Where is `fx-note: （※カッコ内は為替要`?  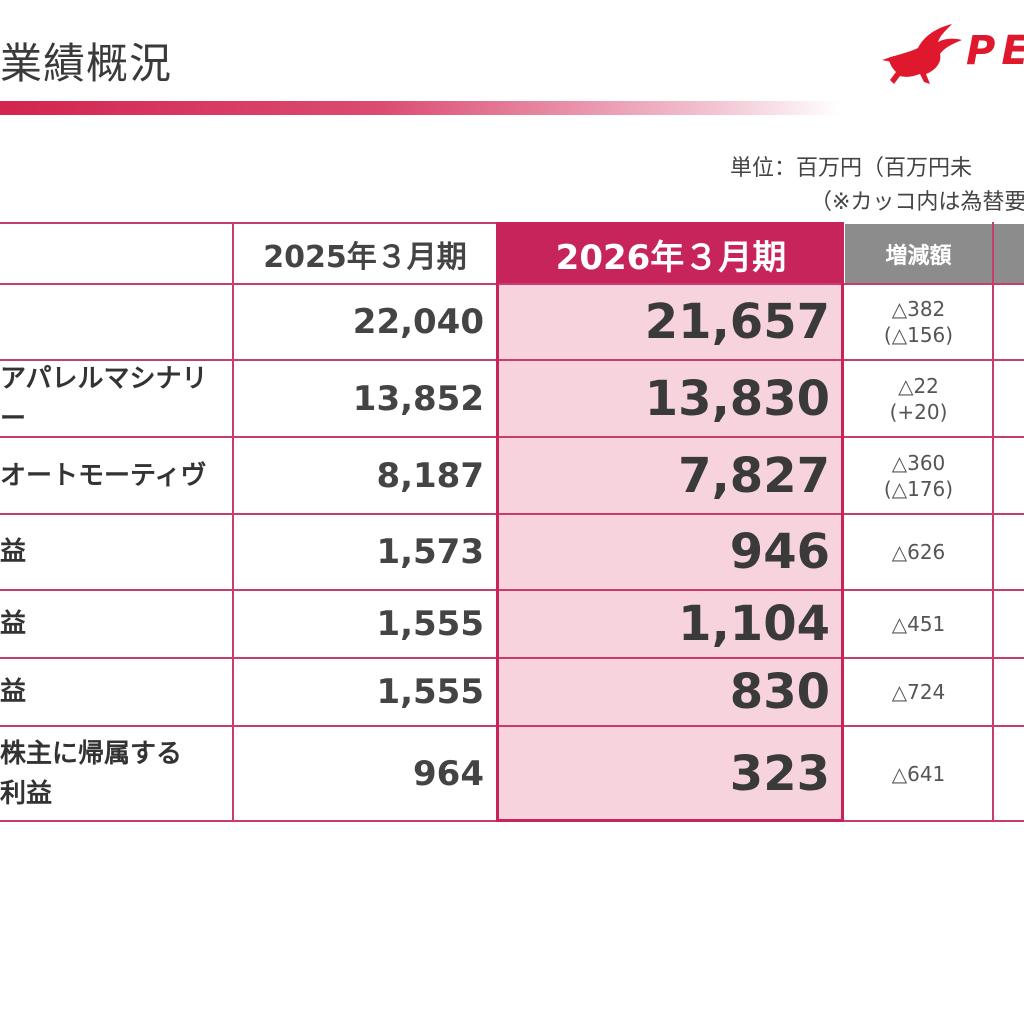
fx-note: （※カッコ内は為替要 is located at coordinates (917, 202).